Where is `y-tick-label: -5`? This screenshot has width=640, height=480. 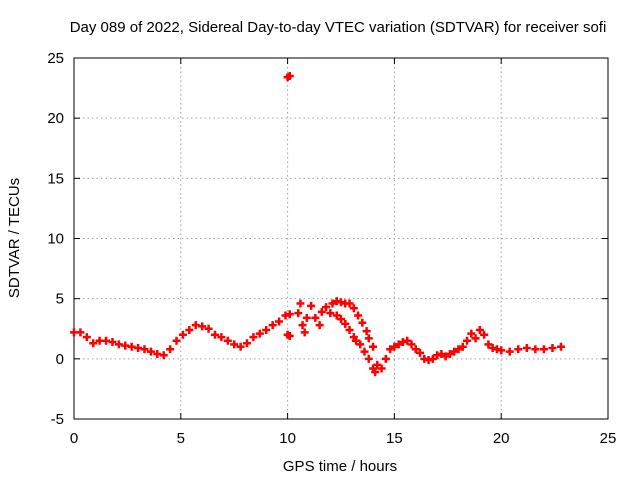 y-tick-label: -5 is located at coordinates (57, 419).